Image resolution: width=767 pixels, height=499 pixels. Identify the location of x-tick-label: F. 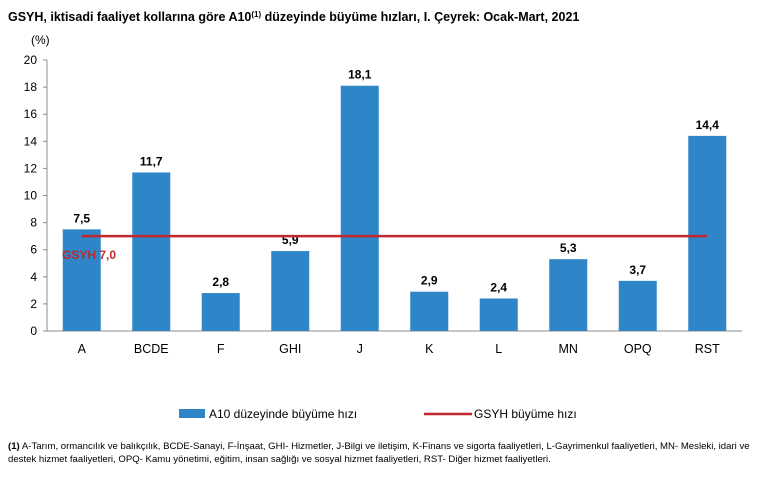
(221, 349).